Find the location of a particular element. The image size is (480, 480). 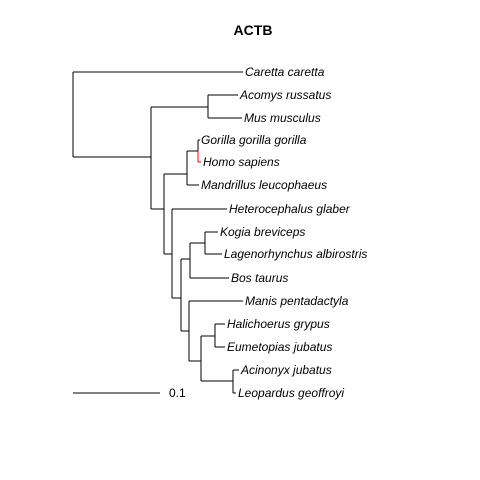

tip-label: Acinonyx jubatus is located at coordinates (286, 370).